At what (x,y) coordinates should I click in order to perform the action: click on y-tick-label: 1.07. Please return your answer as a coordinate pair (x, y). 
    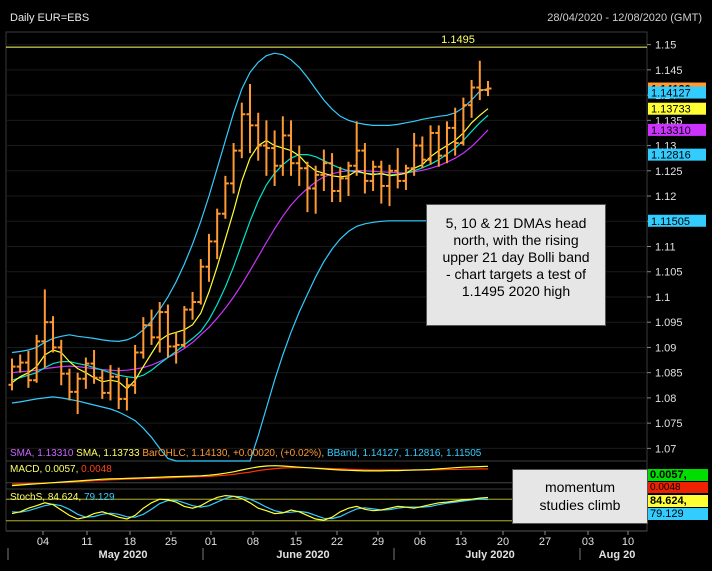
    Looking at the image, I should click on (665, 449).